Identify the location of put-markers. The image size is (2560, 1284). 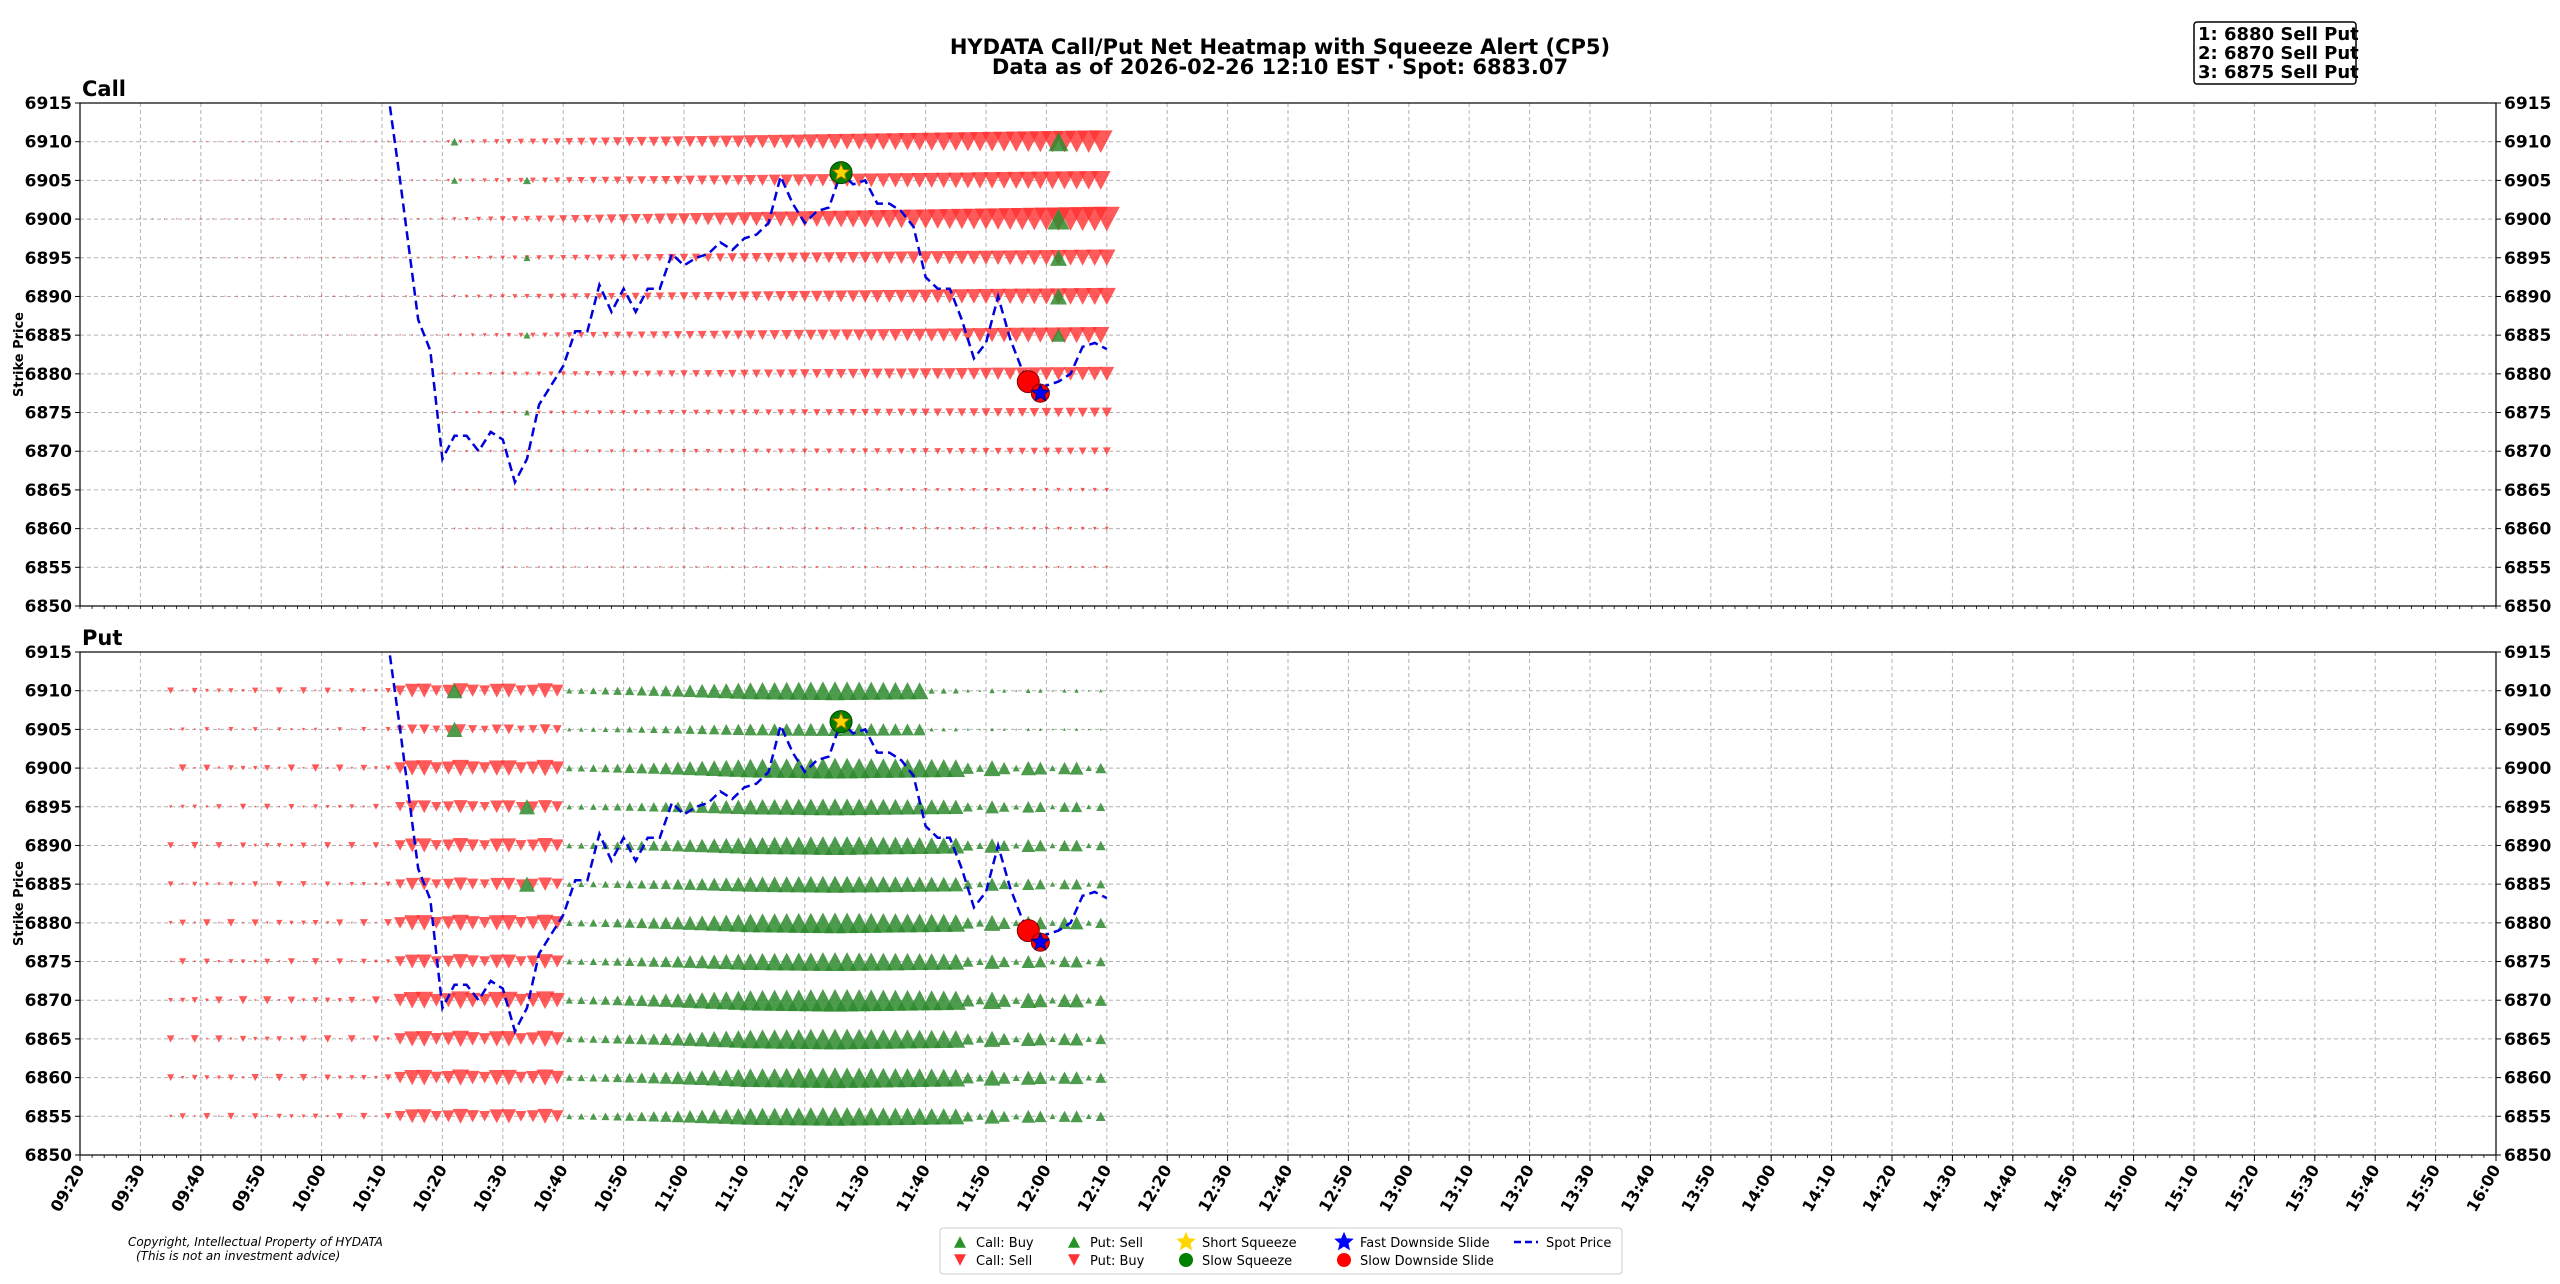
(636, 903).